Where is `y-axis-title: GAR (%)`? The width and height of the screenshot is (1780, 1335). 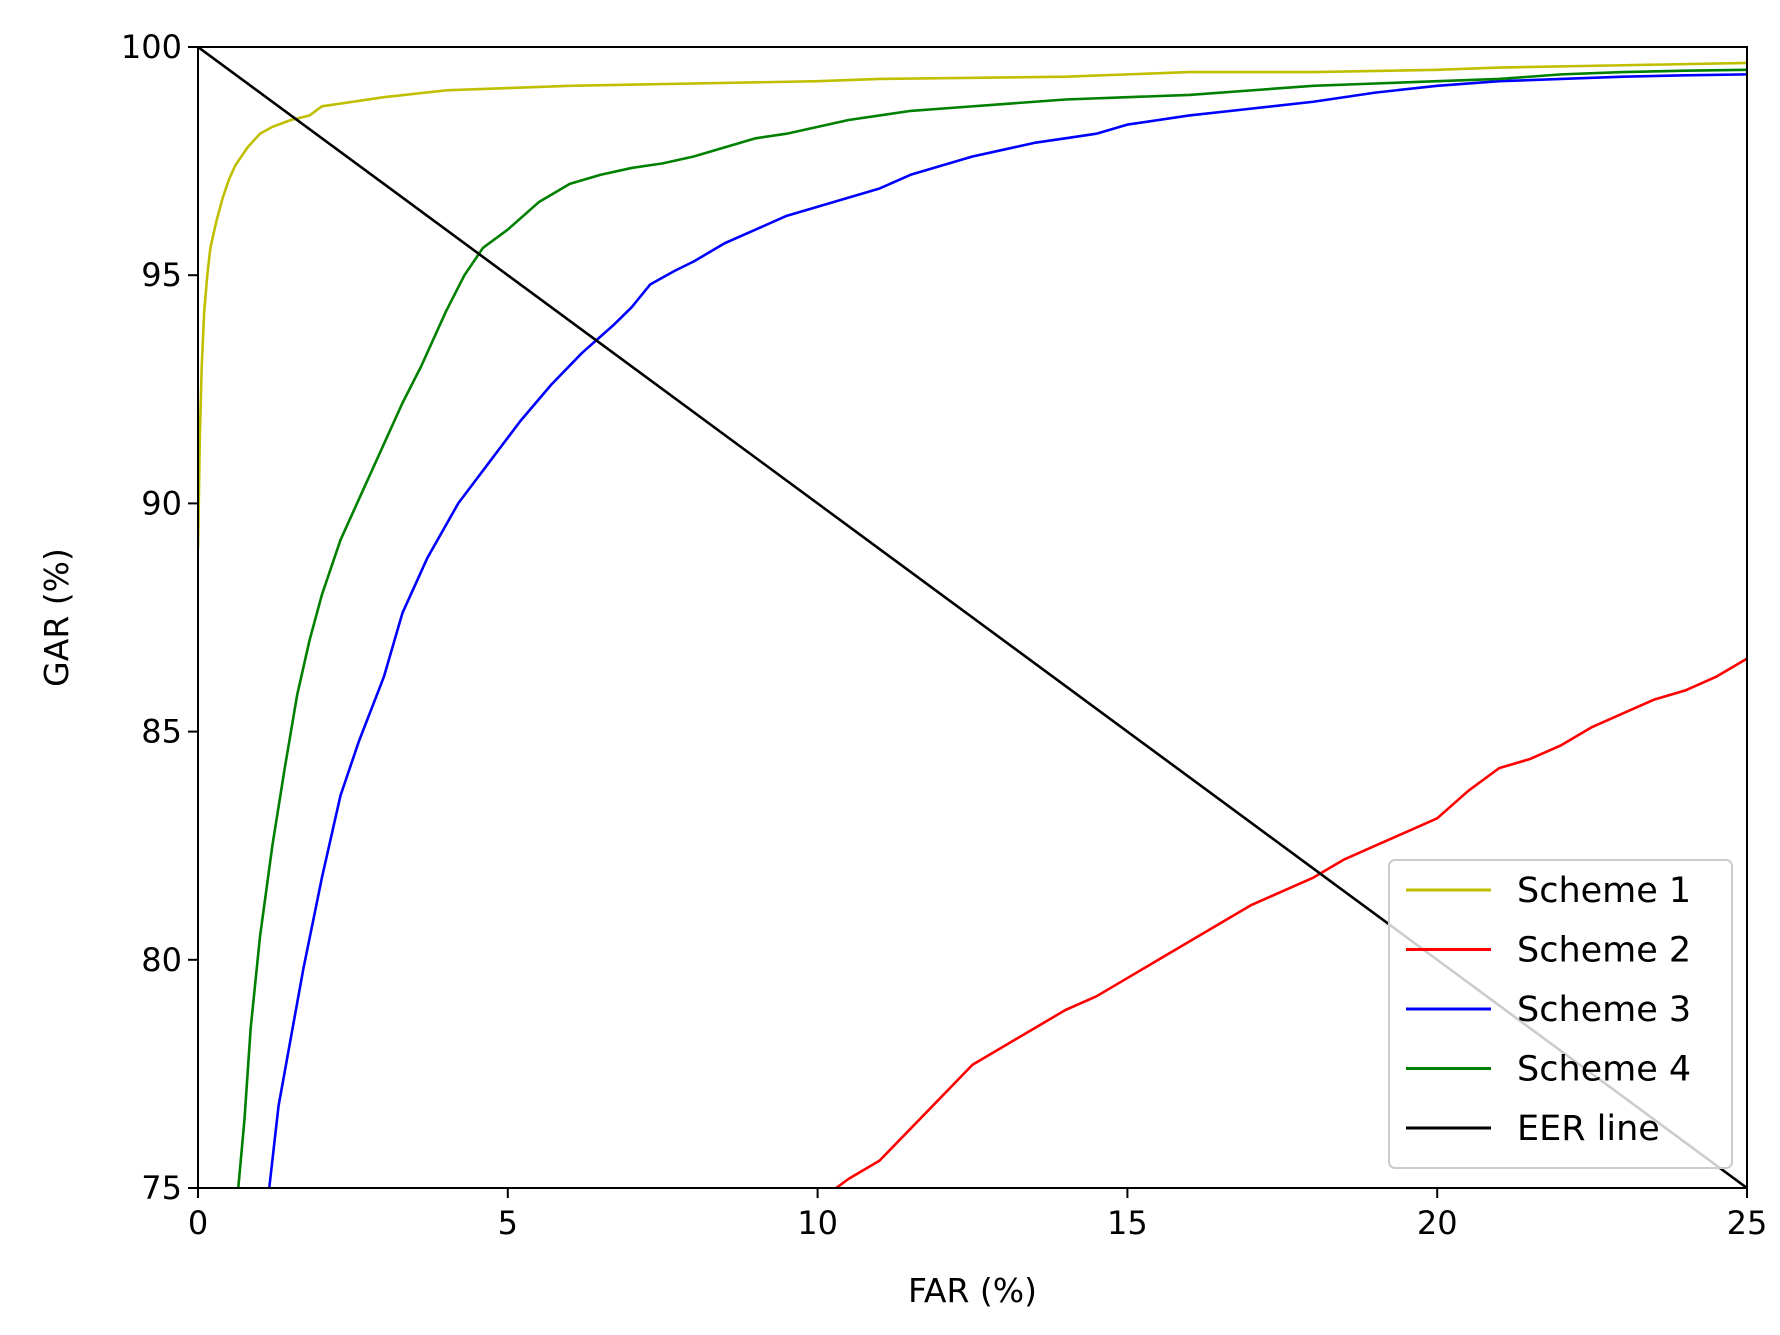 y-axis-title: GAR (%) is located at coordinates (56, 617).